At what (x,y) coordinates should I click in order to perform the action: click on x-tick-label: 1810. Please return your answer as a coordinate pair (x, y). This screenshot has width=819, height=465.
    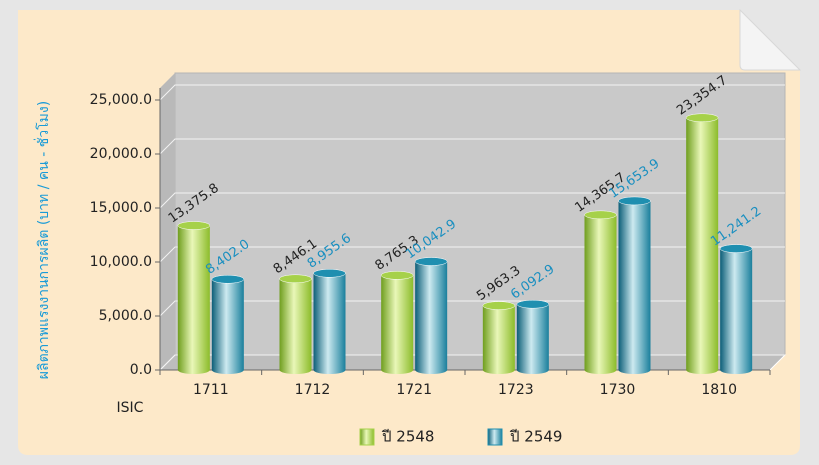
    Looking at the image, I should click on (719, 390).